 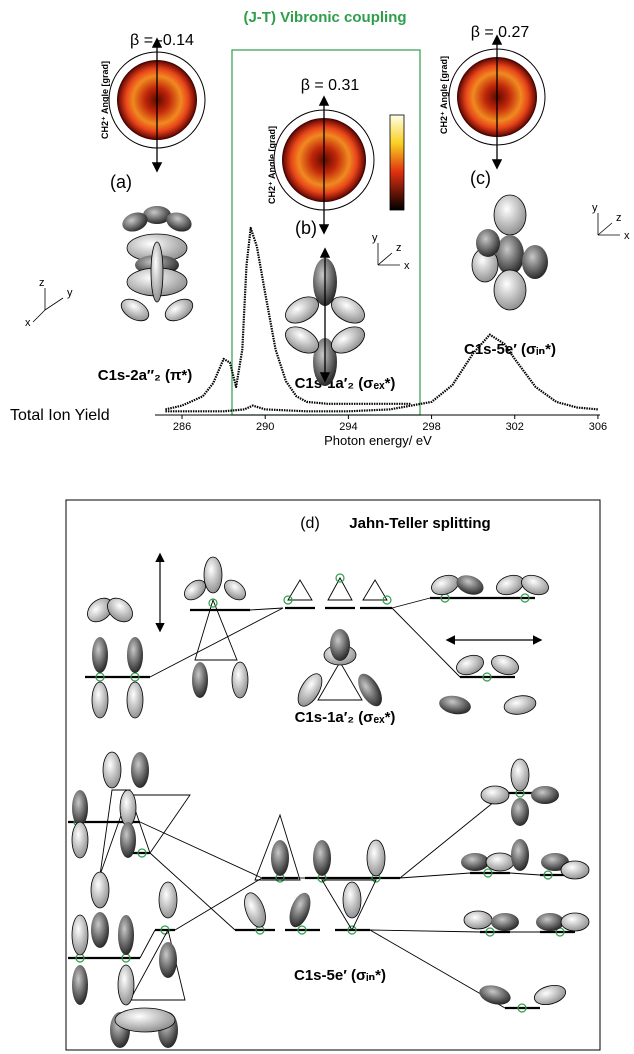 I want to click on x-tick-label: 302, so click(x=515, y=427).